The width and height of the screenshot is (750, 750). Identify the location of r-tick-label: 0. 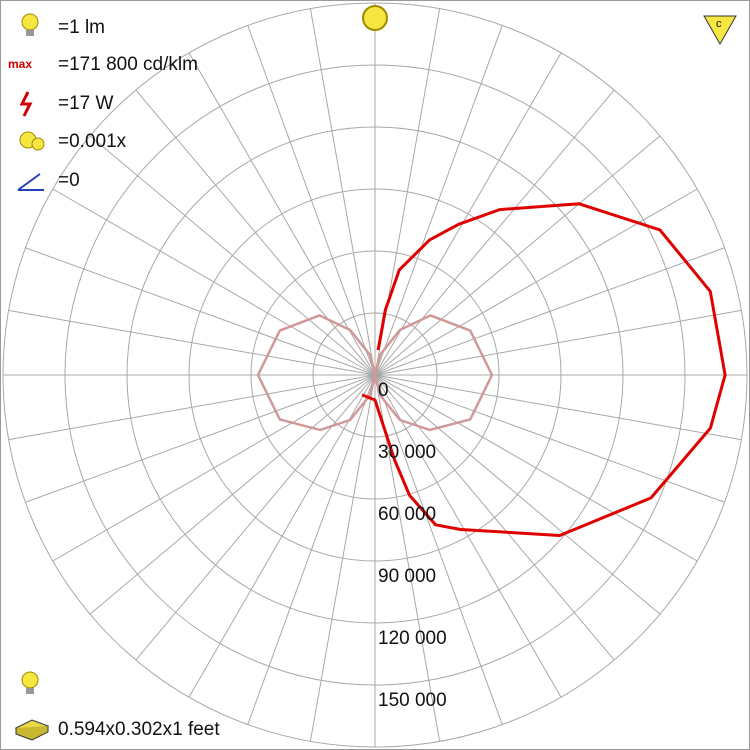
(383, 390).